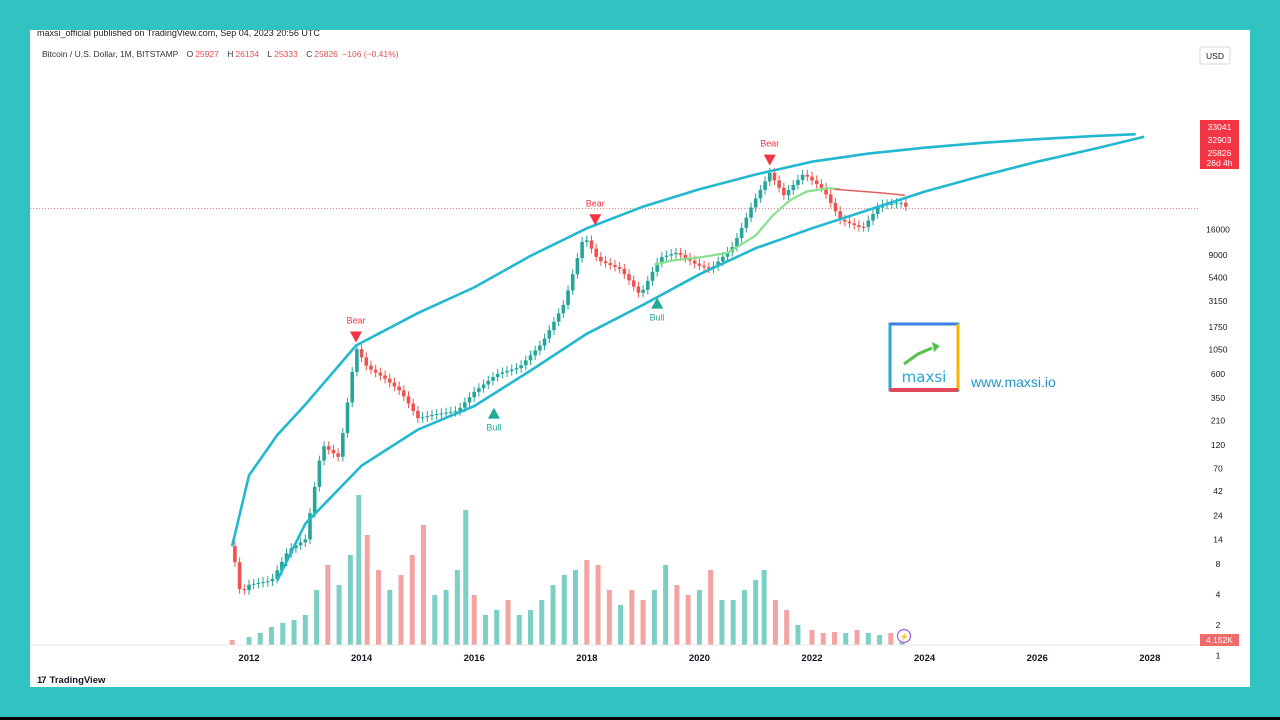  I want to click on currency-box, so click(1215, 55).